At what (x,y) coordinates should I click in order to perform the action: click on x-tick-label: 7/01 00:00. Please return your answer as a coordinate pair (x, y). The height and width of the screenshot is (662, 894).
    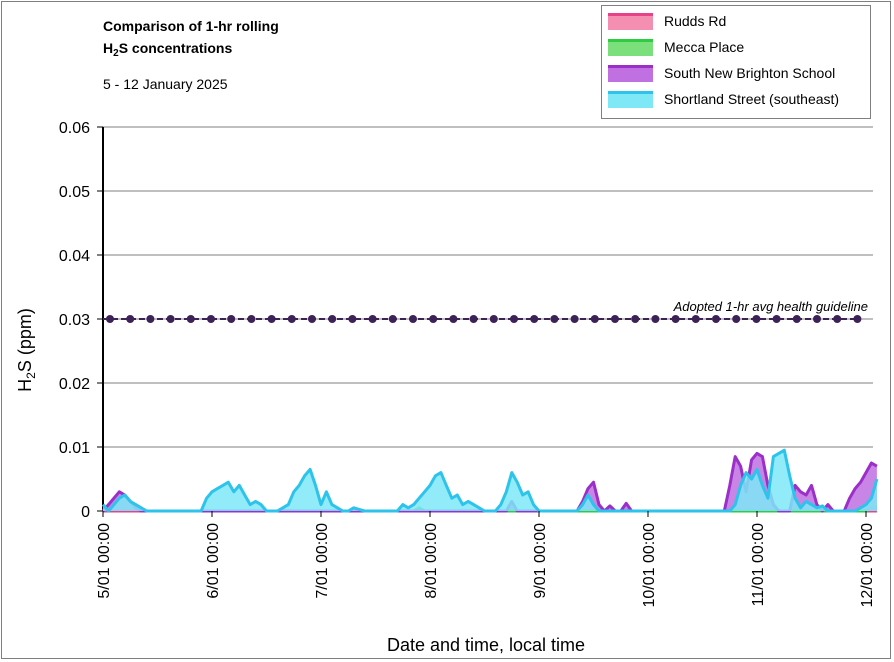
    Looking at the image, I should click on (322, 561).